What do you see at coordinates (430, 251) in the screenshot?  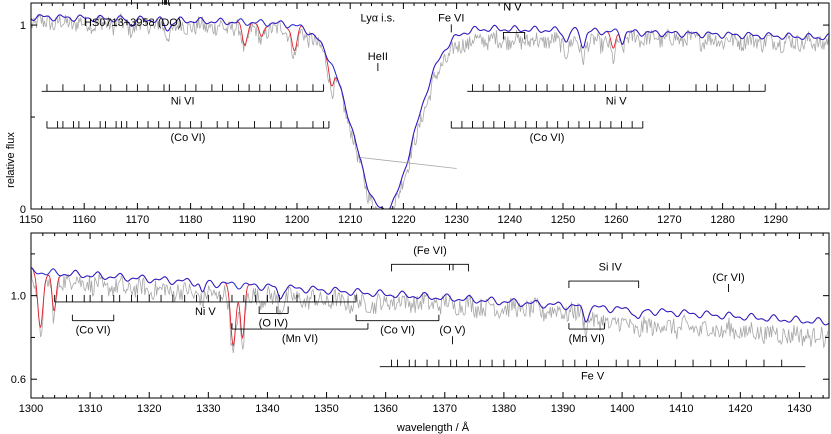 I see `line-annotation: (Fe VI)` at bounding box center [430, 251].